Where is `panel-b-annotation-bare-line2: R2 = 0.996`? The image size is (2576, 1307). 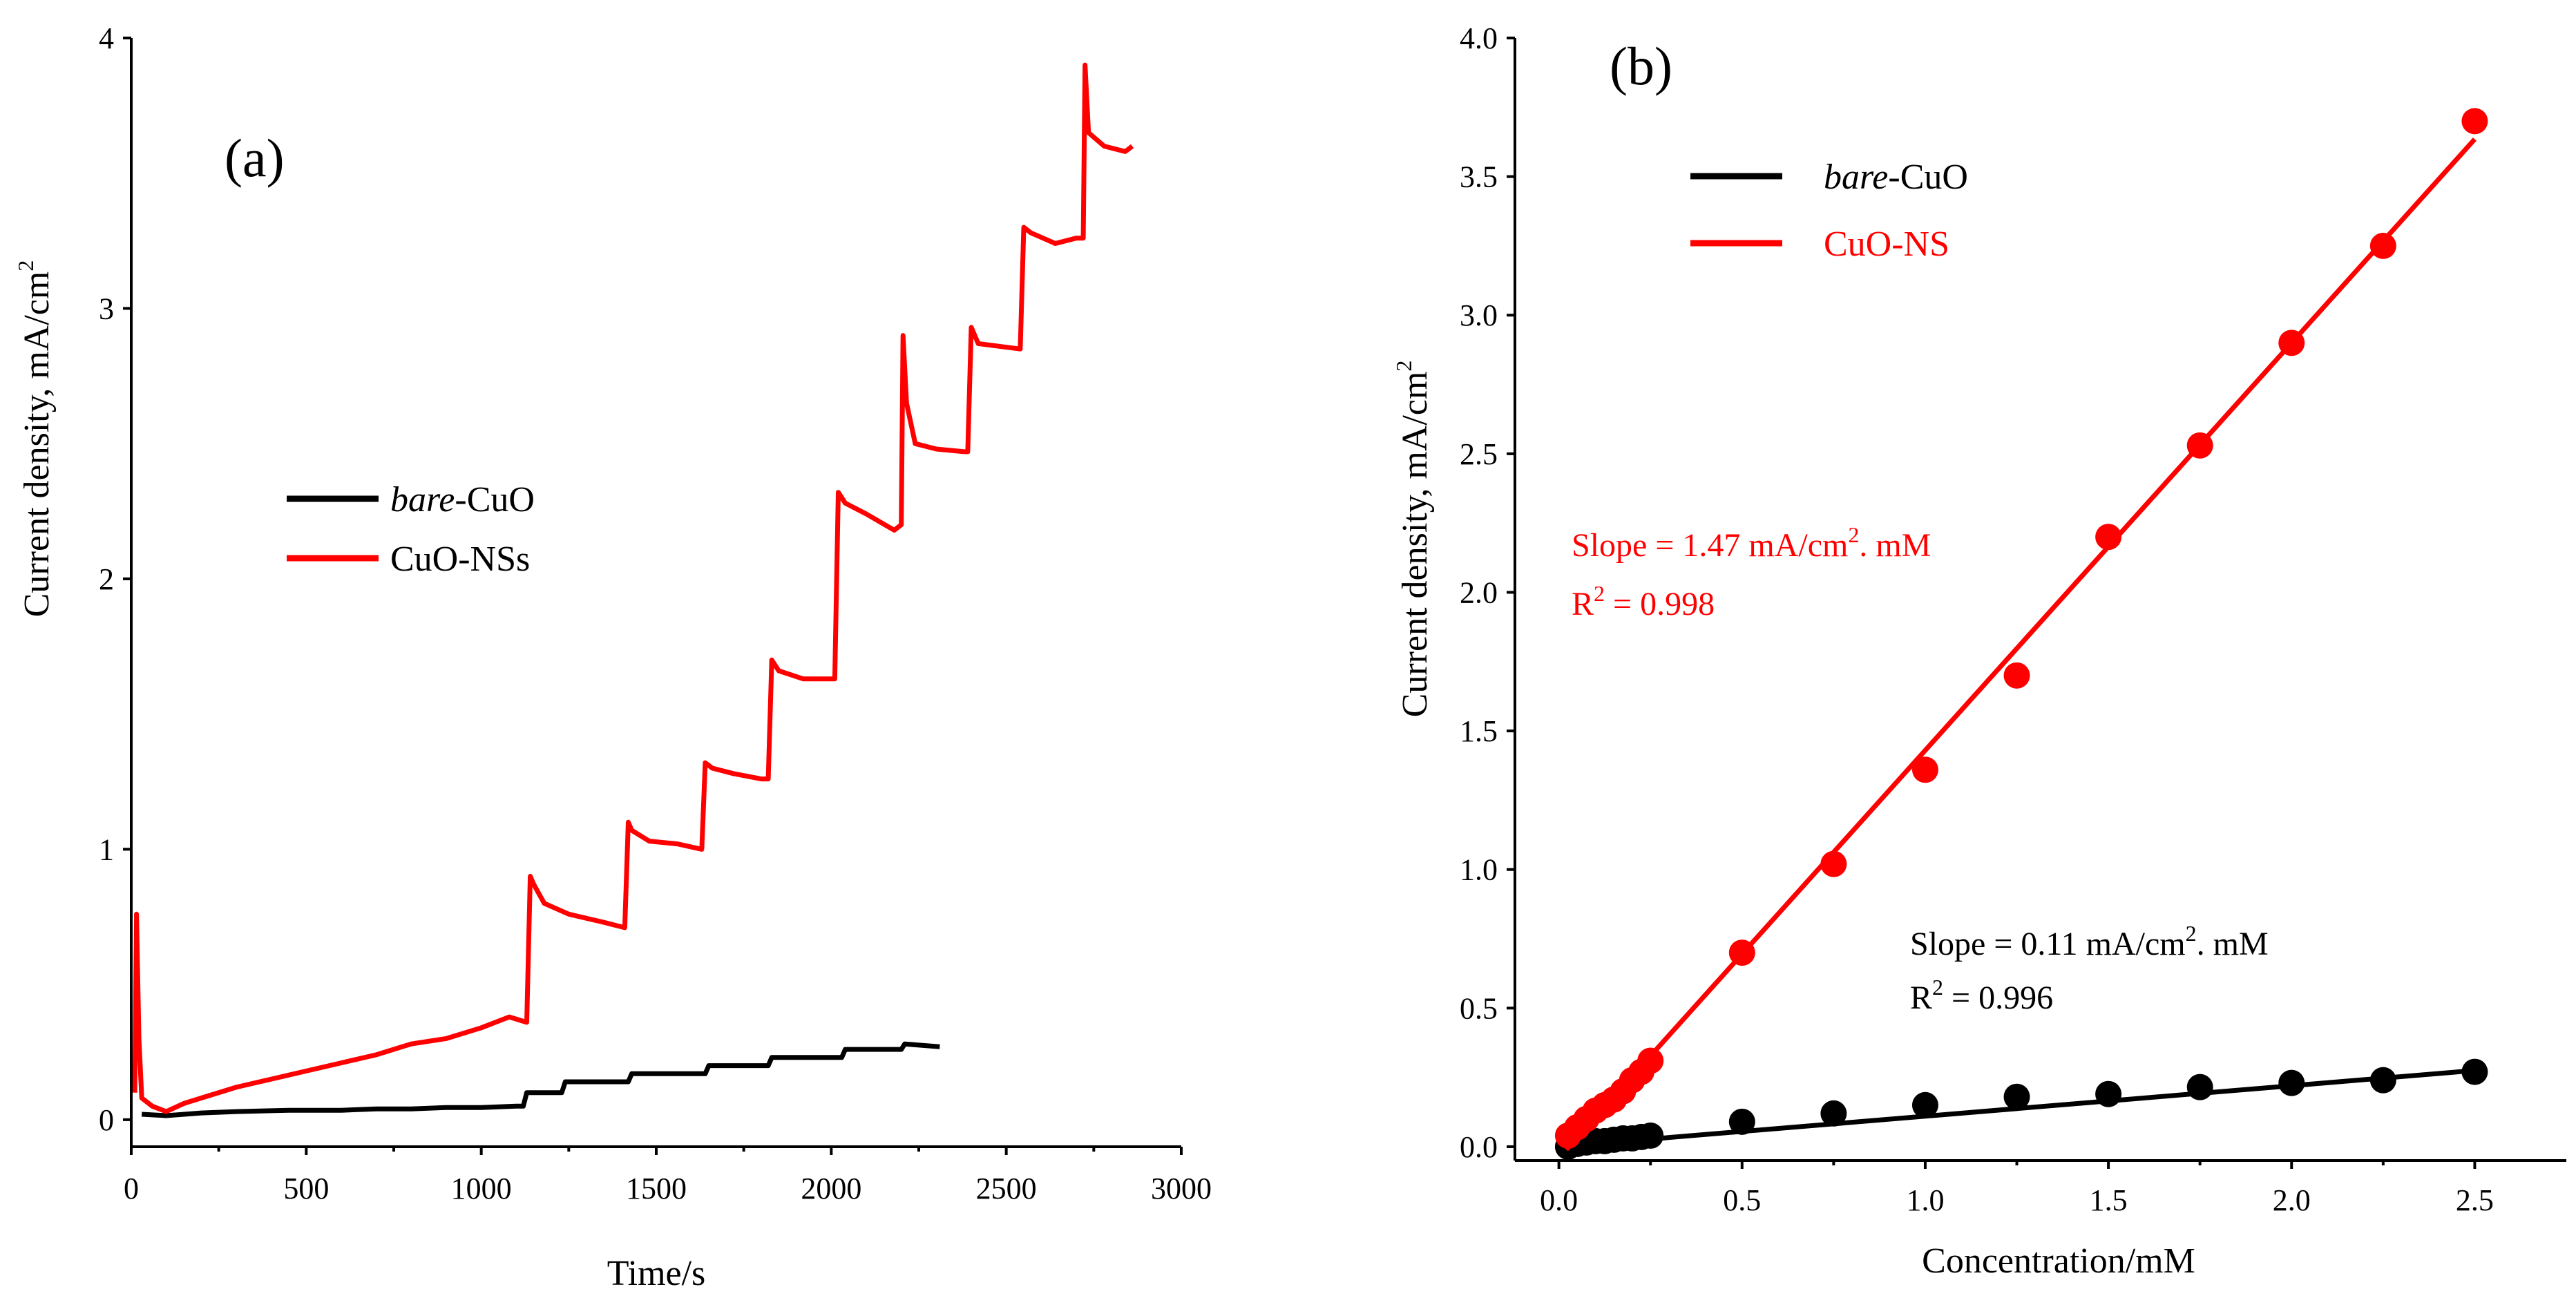 panel-b-annotation-bare-line2: R2 = 0.996 is located at coordinates (1981, 995).